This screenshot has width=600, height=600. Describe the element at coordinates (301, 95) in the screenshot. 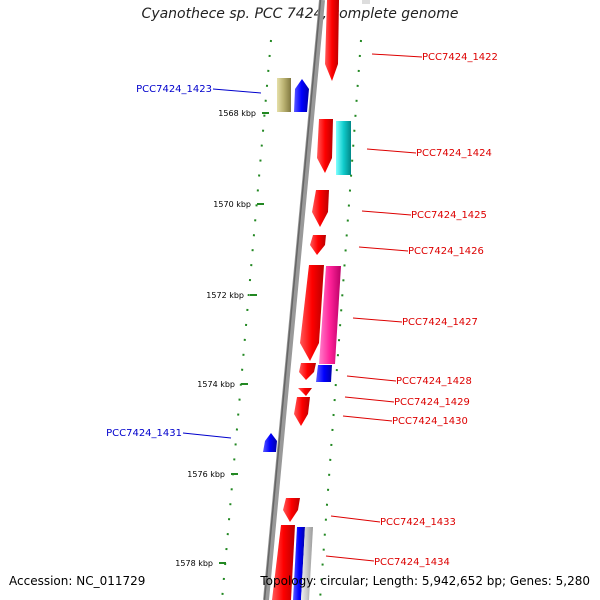

I see `gene-1423-feature` at that location.